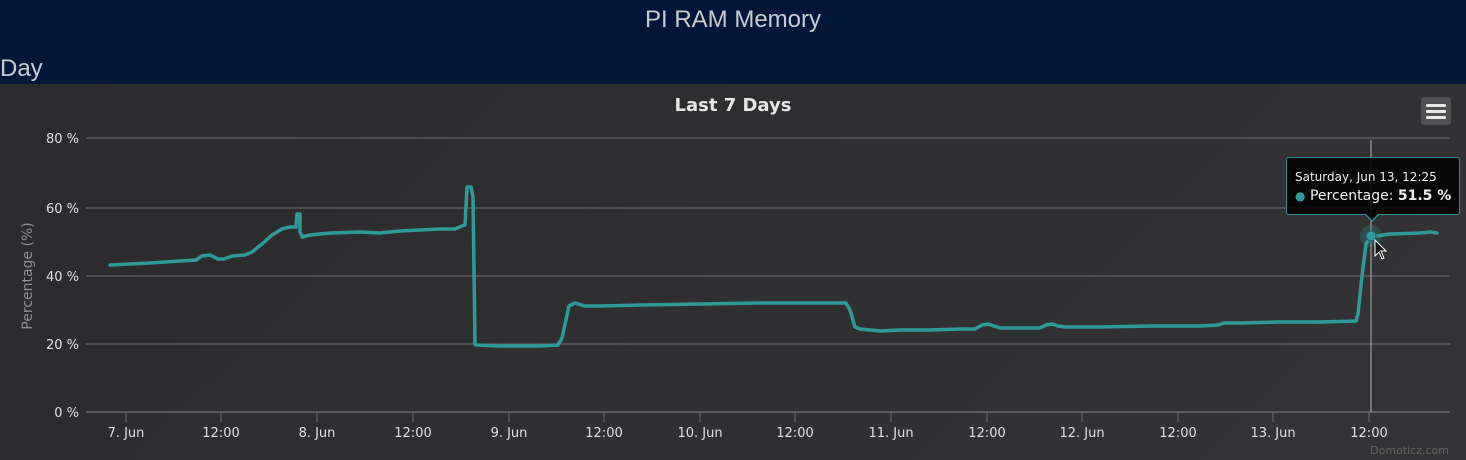 The width and height of the screenshot is (1466, 460). I want to click on y-tick-80: 80 %, so click(62, 139).